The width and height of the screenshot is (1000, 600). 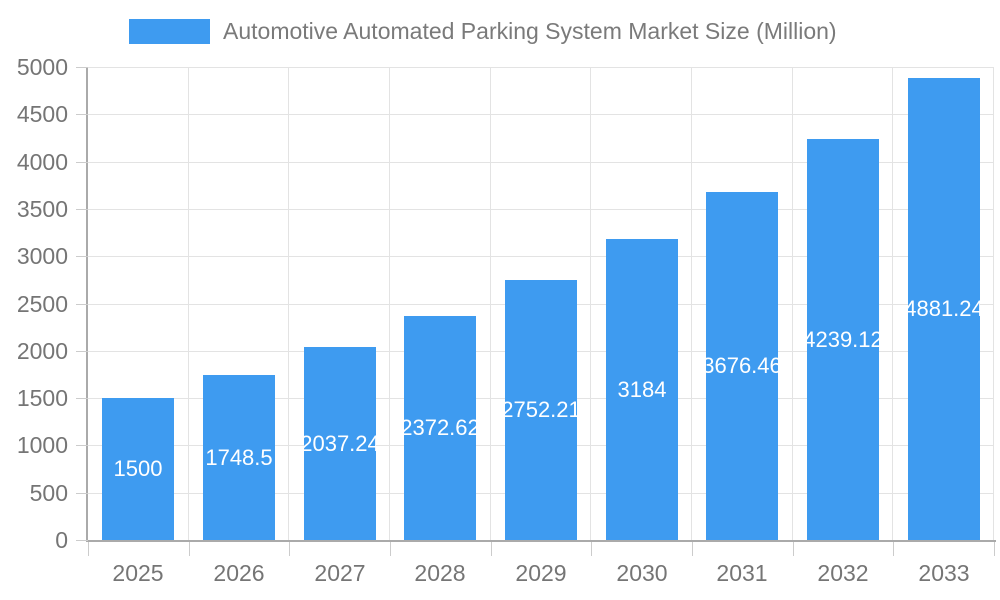 What do you see at coordinates (42, 398) in the screenshot?
I see `y-tick-label: 1500` at bounding box center [42, 398].